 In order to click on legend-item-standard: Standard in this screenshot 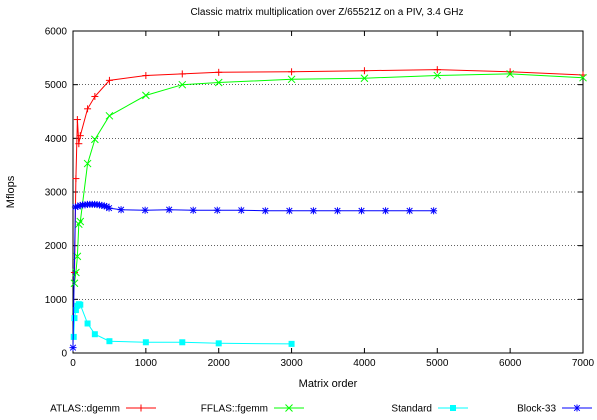, I will do `click(429, 409)`.